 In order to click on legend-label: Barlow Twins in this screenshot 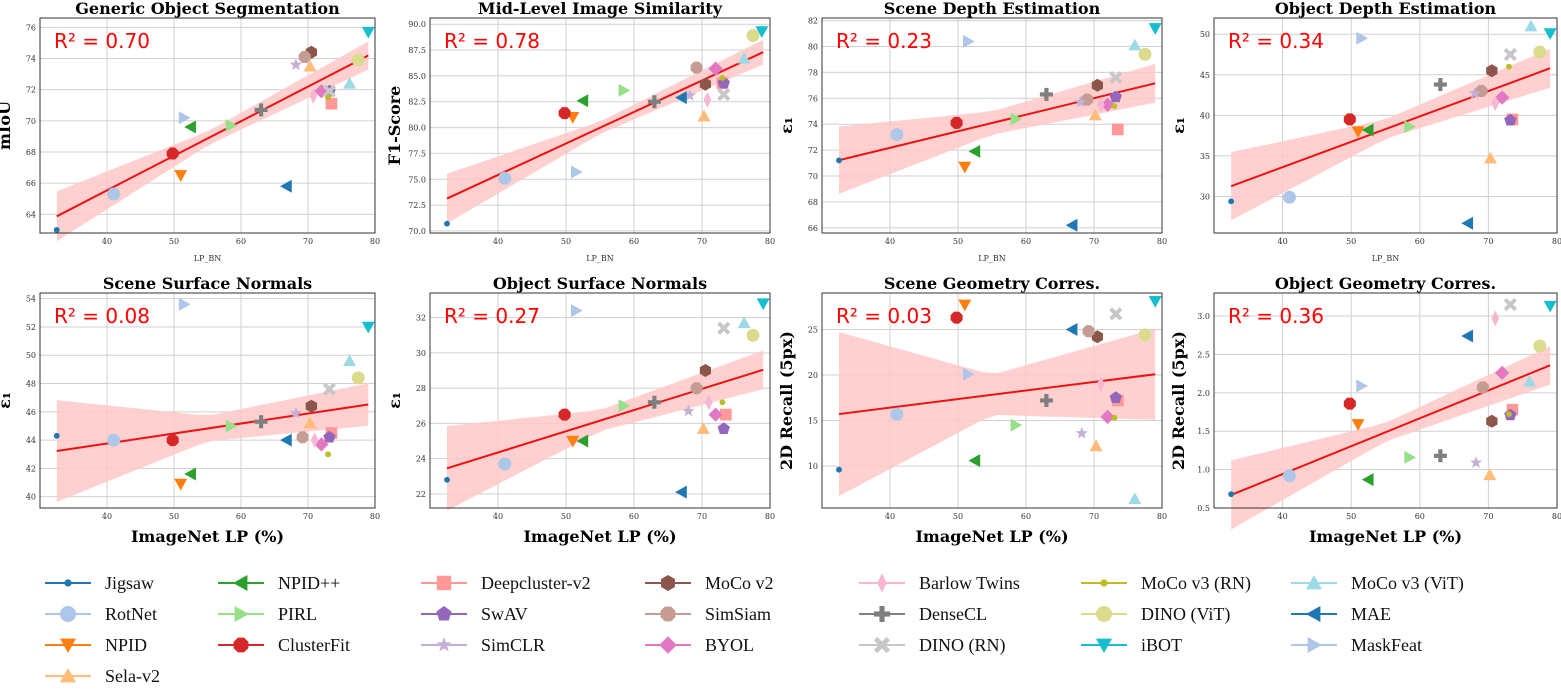, I will do `click(969, 583)`.